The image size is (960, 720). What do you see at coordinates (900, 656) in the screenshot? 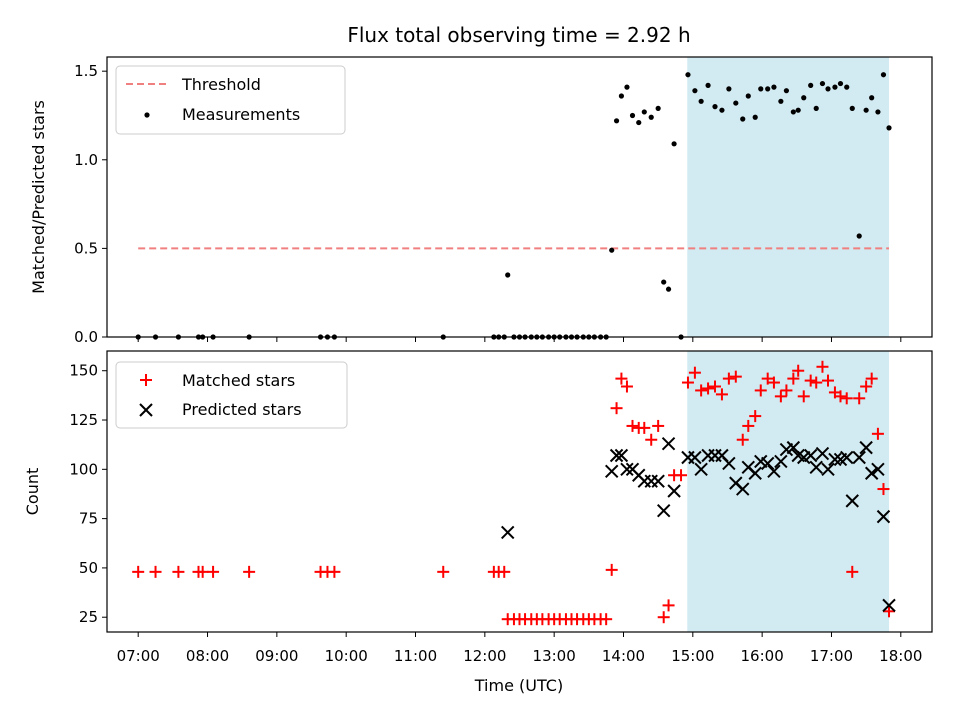
I see `x-tick-label: 18:00` at bounding box center [900, 656].